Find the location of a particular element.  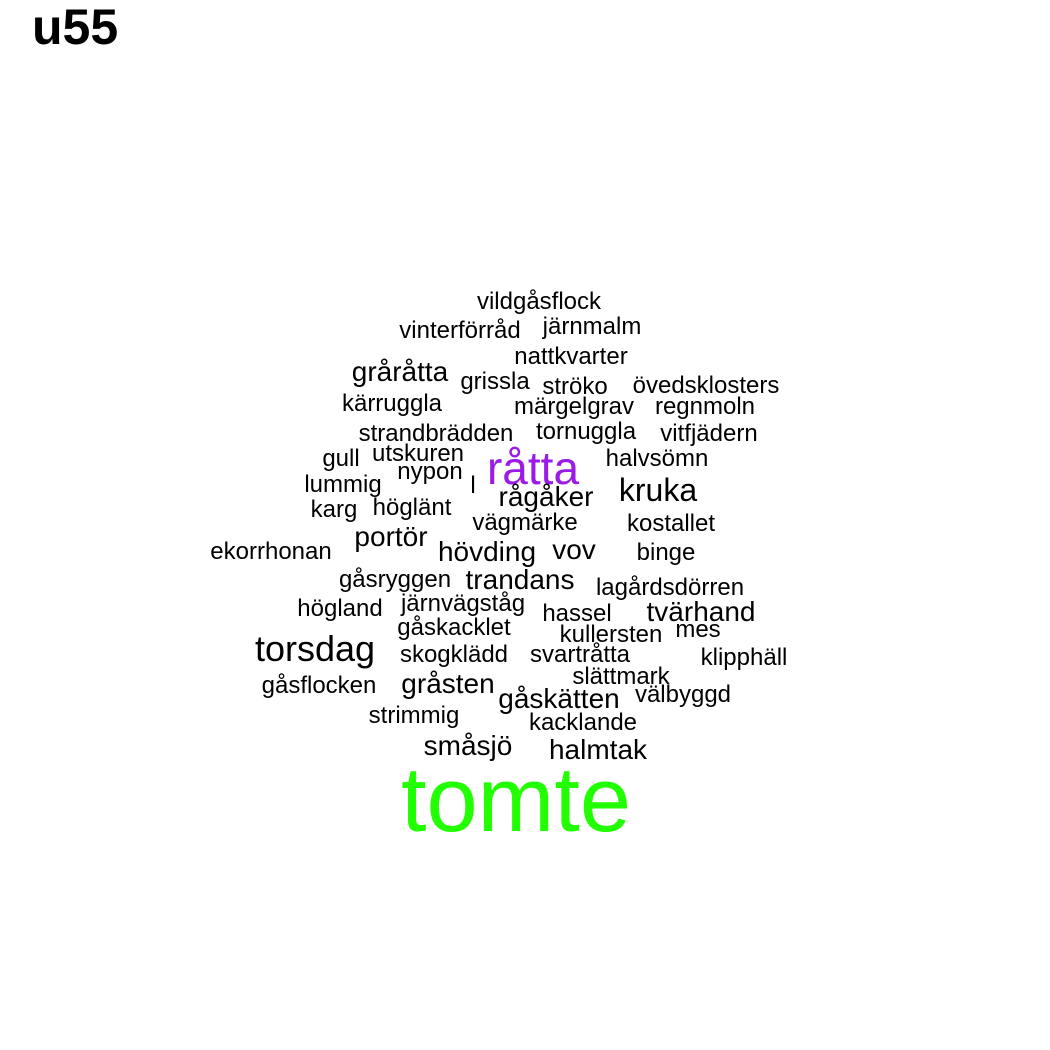

word-13: vitfjädern is located at coordinates (709, 433).